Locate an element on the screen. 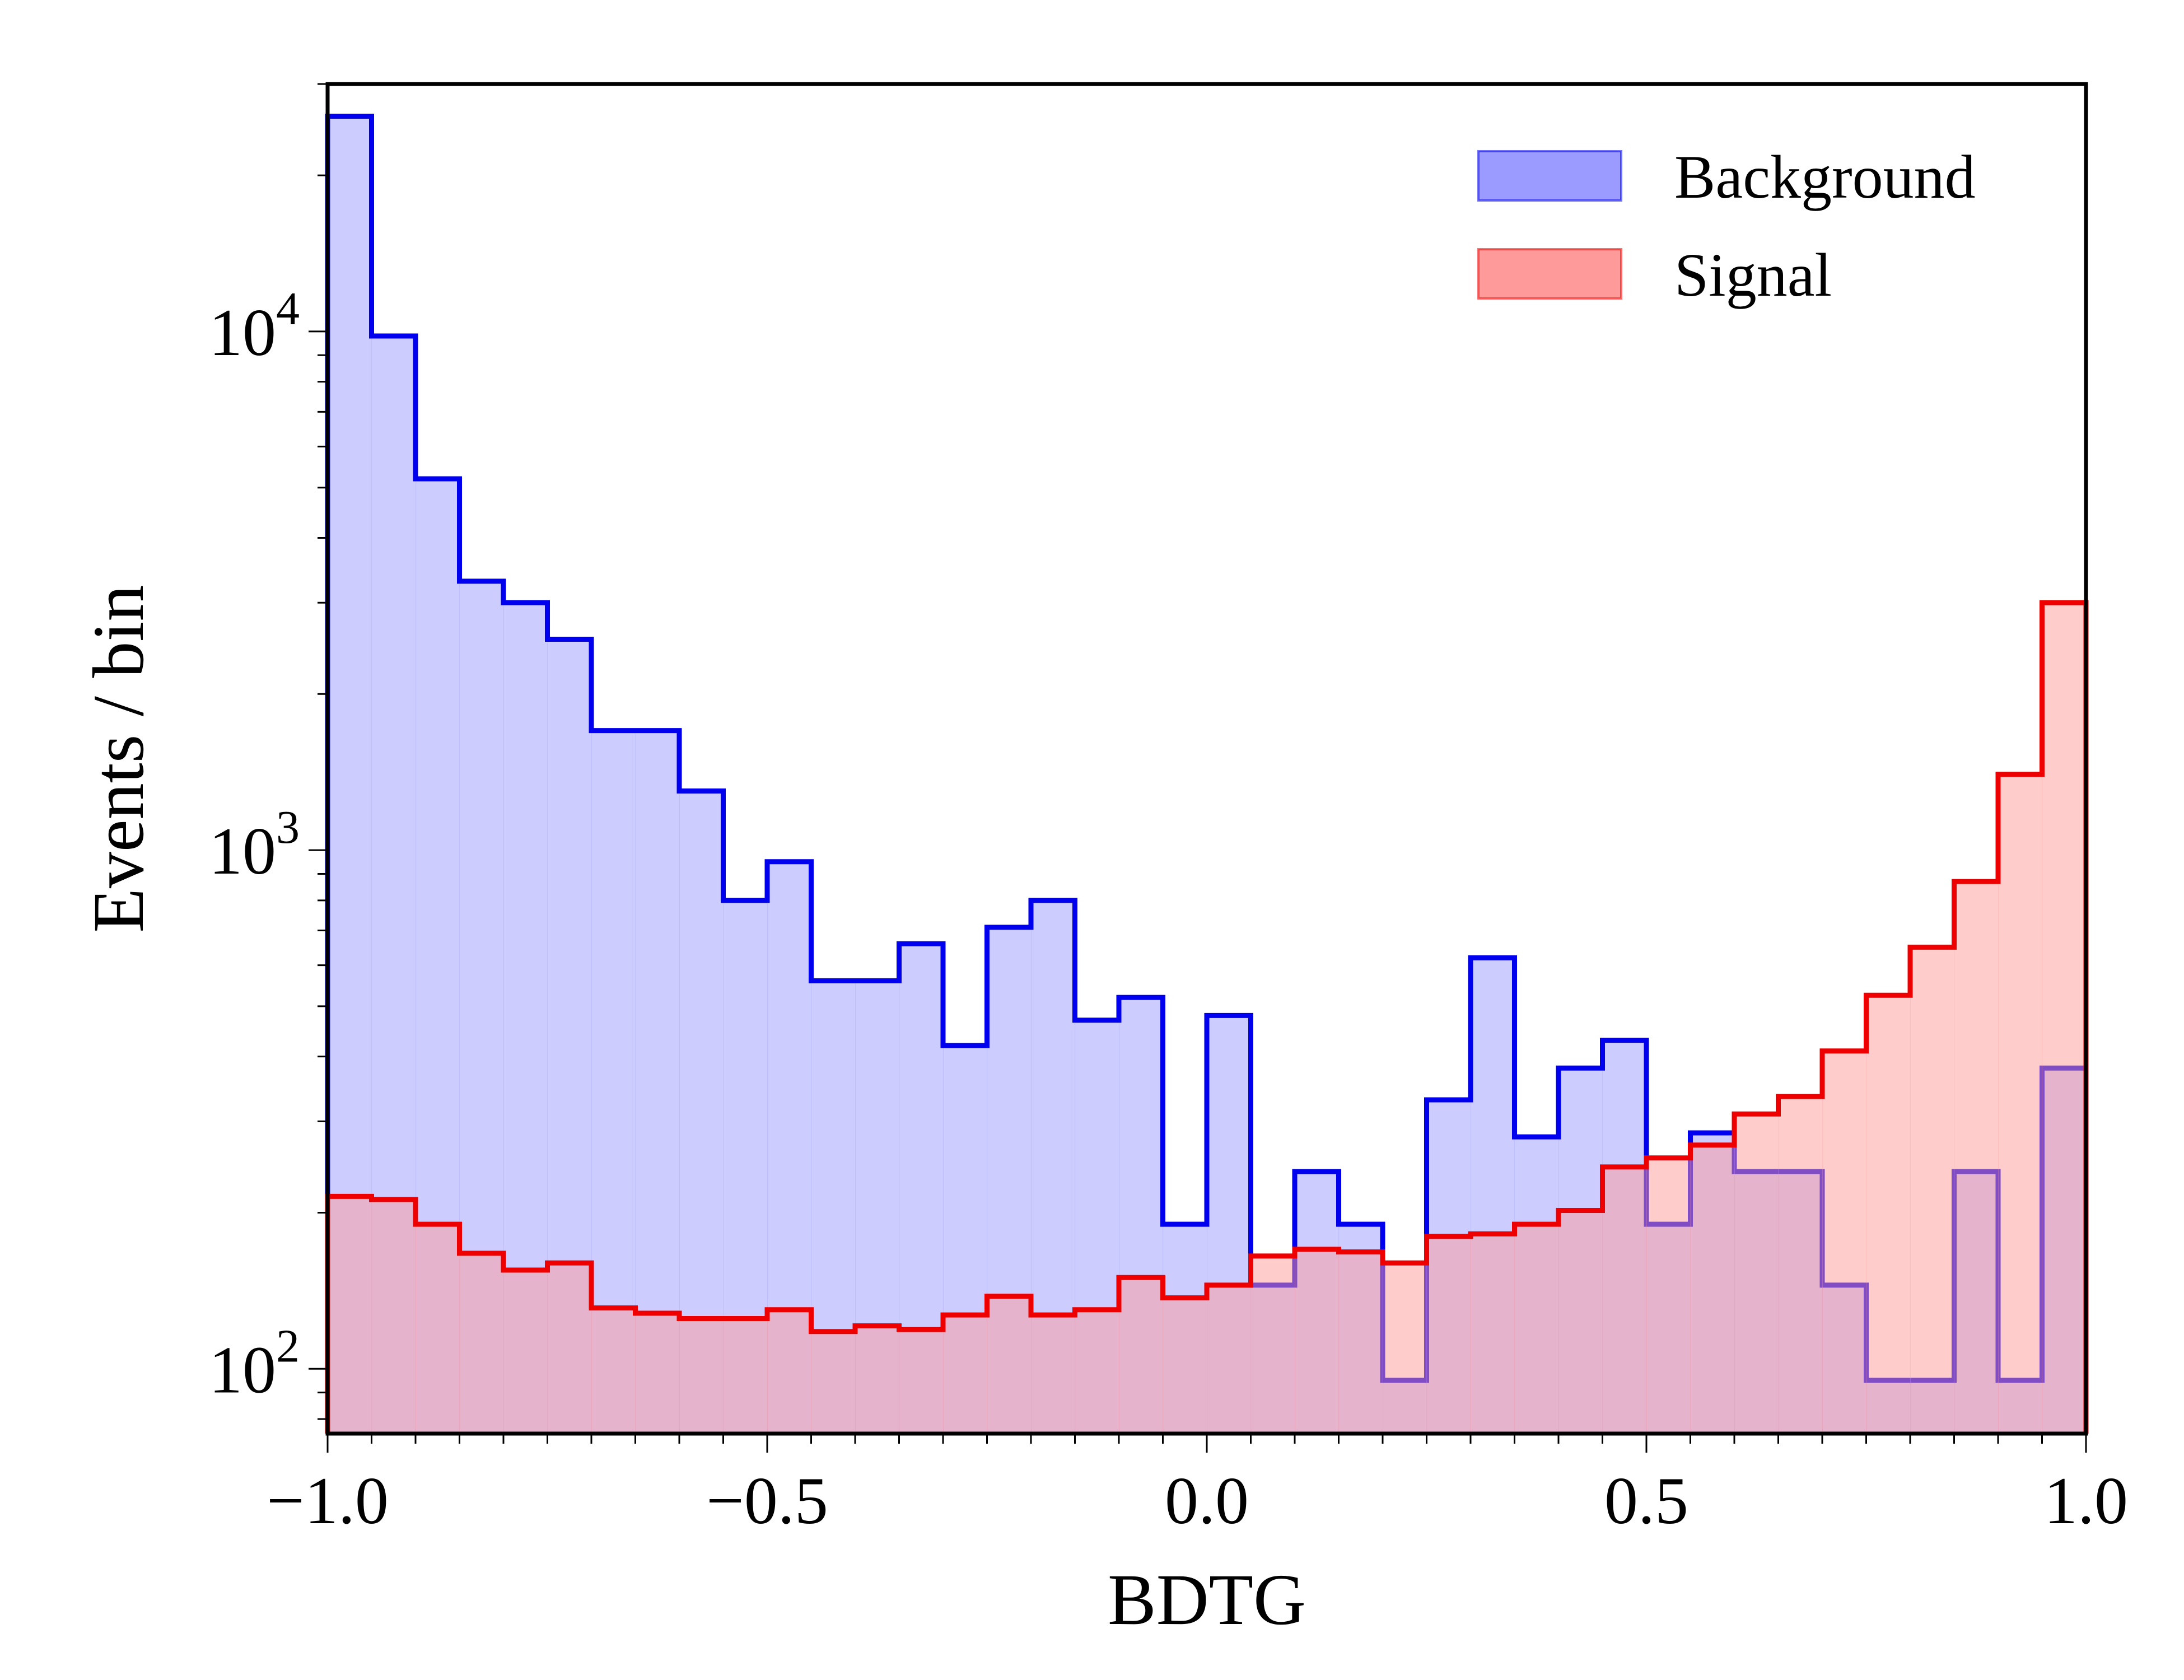 The width and height of the screenshot is (2184, 1680). y-tick-label: 10³ is located at coordinates (255, 845).